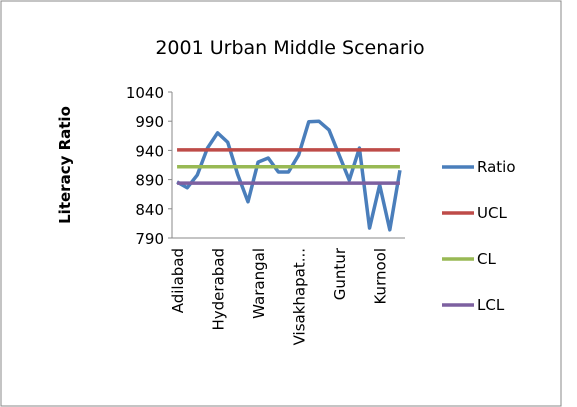 Image resolution: width=577 pixels, height=407 pixels. I want to click on legend-label: CL, so click(486, 259).